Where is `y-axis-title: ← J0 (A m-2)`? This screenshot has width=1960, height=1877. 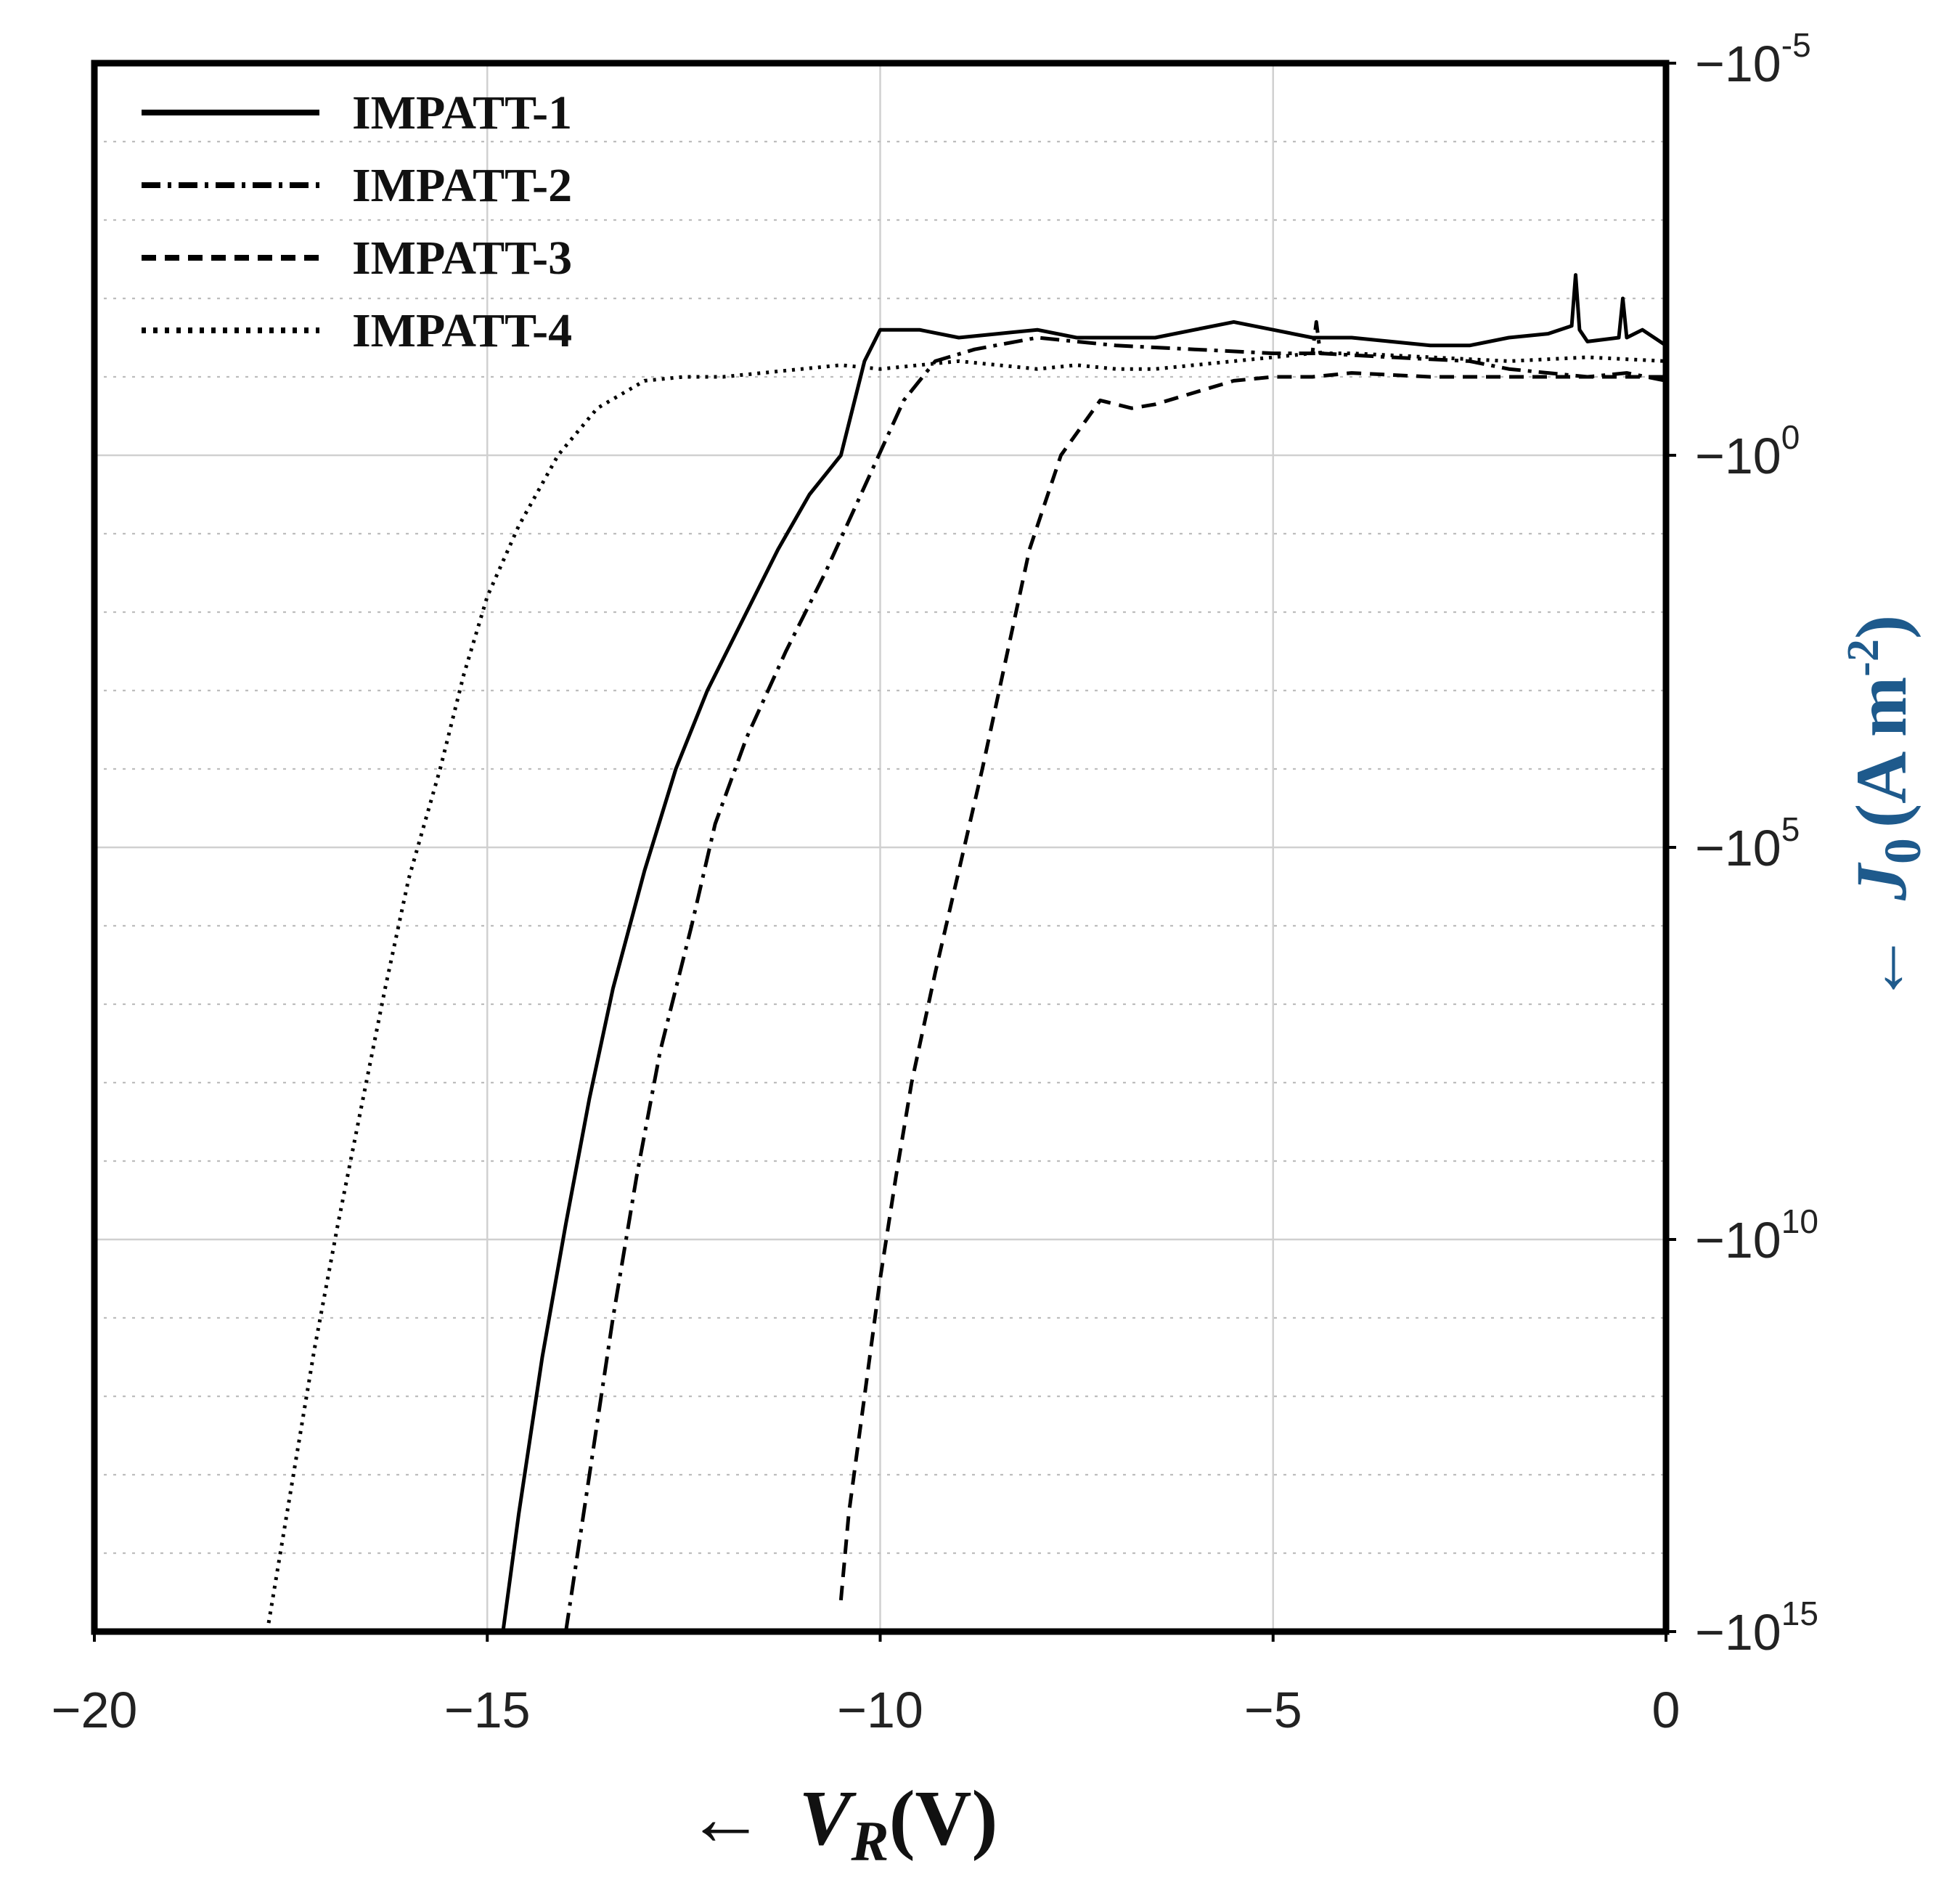 y-axis-title: ← J0 (A m-2) is located at coordinates (1885, 810).